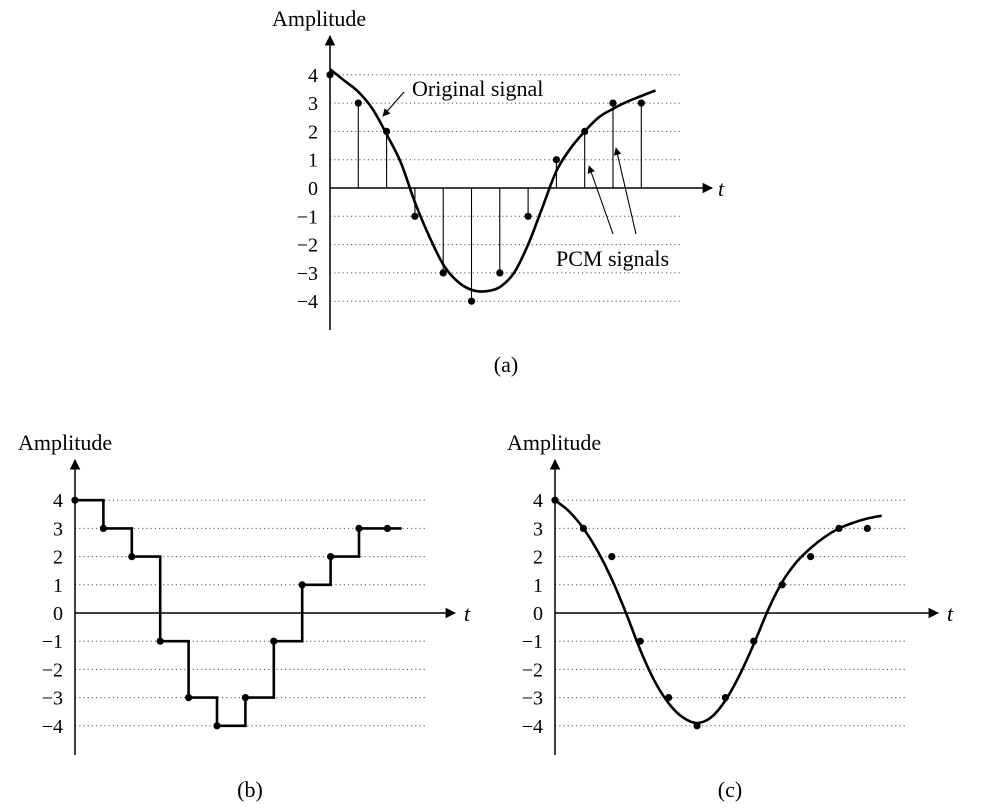 Image resolution: width=982 pixels, height=810 pixels. Describe the element at coordinates (250, 789) in the screenshot. I see `panel-b-caption: (b)` at that location.